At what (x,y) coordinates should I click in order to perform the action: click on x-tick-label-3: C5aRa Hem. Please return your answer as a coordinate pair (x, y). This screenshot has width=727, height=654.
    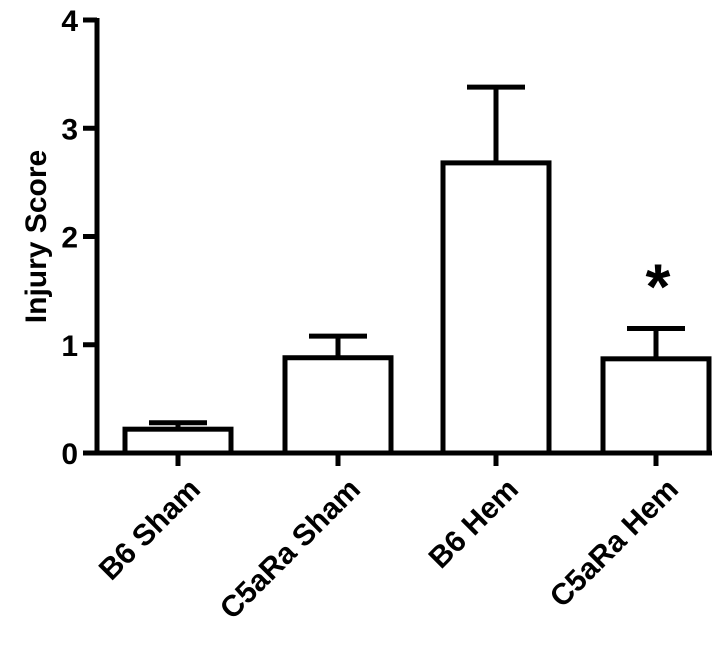
    Looking at the image, I should click on (614, 543).